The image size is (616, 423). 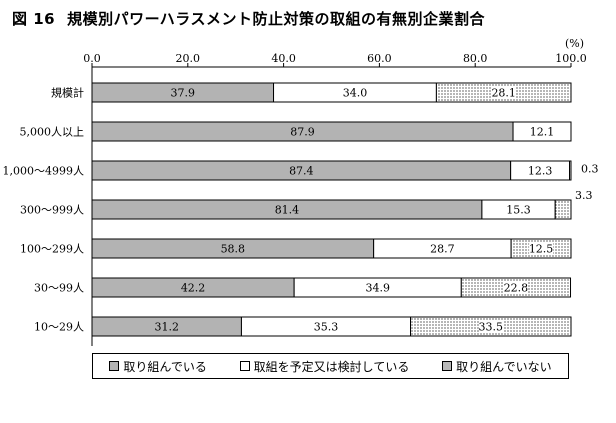 I want to click on category-label: 300～999人, so click(x=52, y=210).